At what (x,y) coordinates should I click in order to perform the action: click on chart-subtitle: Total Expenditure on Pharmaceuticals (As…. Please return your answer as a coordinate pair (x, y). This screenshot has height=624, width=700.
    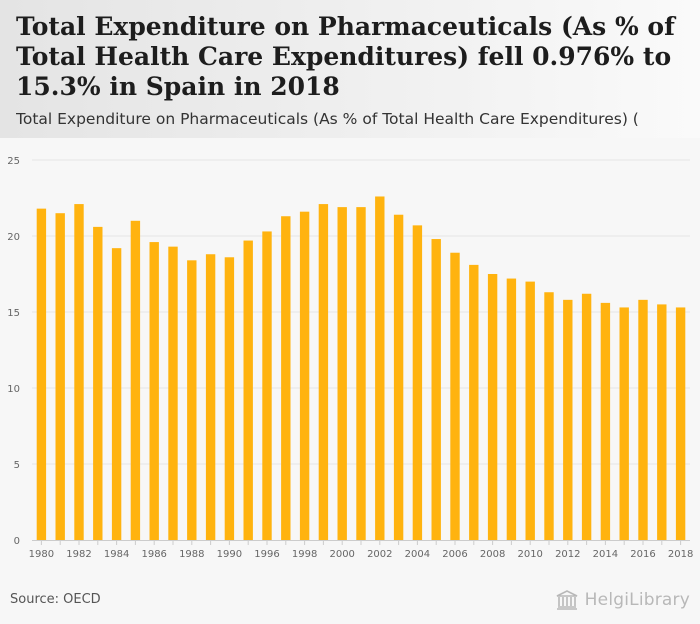
    Looking at the image, I should click on (327, 119).